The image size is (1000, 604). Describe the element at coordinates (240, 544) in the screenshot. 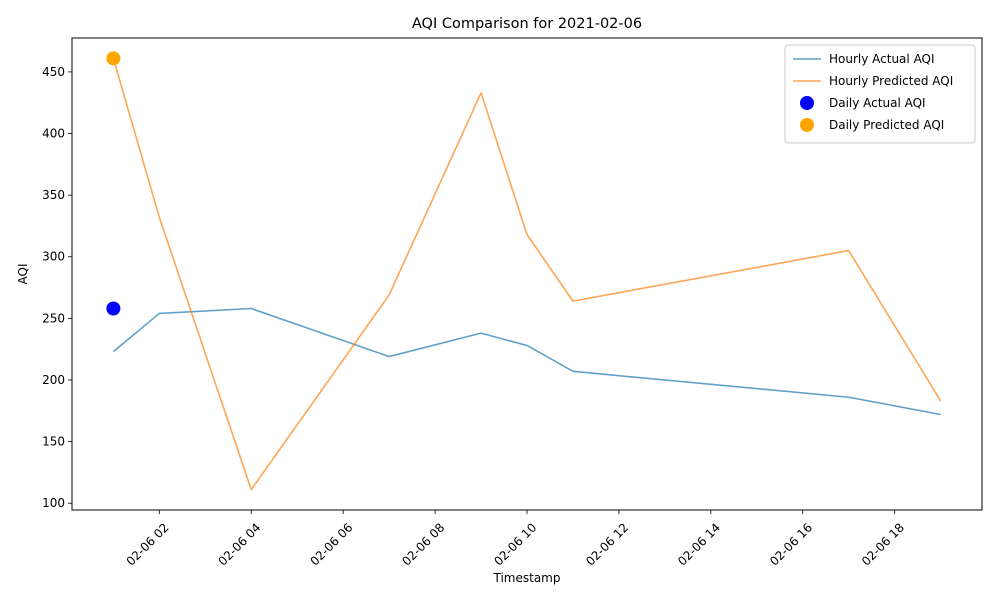

I see `x-tick-label-1: 02-06 04` at that location.